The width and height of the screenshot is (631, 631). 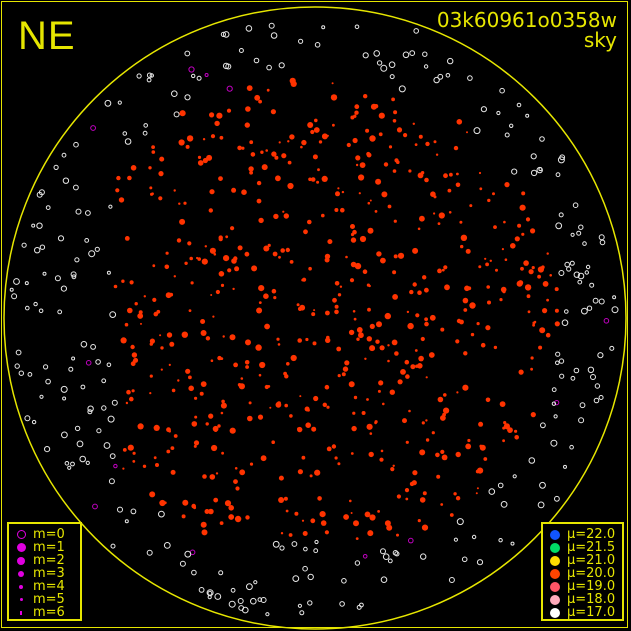 I want to click on legend-row-mu: μ=20.0, so click(x=582, y=573).